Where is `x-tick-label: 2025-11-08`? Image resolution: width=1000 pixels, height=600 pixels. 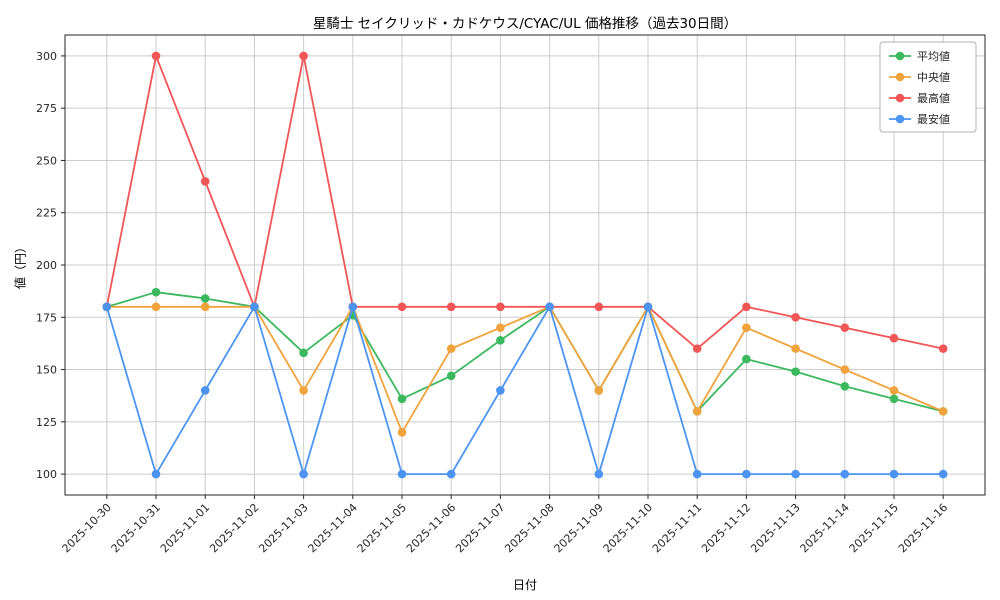
x-tick-label: 2025-11-08 is located at coordinates (529, 528).